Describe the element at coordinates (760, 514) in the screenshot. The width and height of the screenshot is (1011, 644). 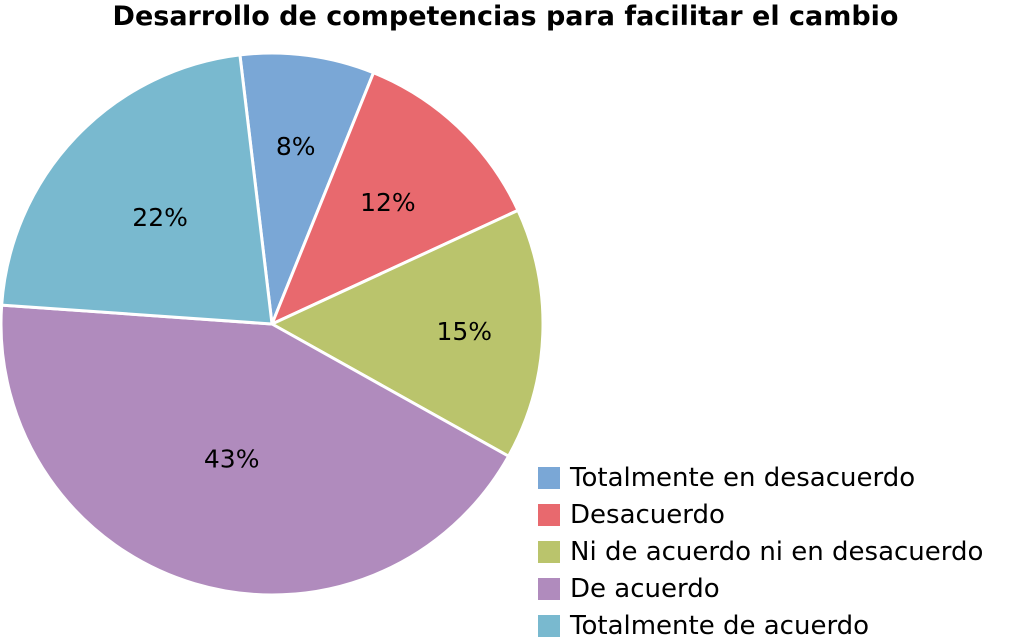
I see `legend-item-desacuerdo: Desacuerdo` at that location.